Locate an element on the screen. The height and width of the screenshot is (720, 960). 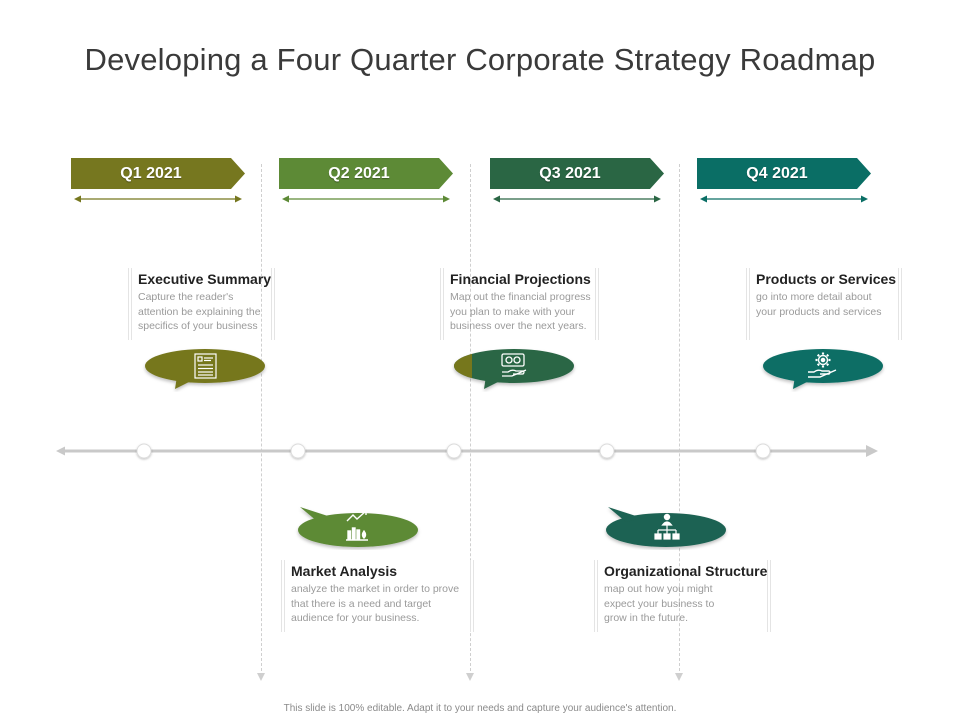
description-line: specifics of your business is located at coordinates (198, 326).